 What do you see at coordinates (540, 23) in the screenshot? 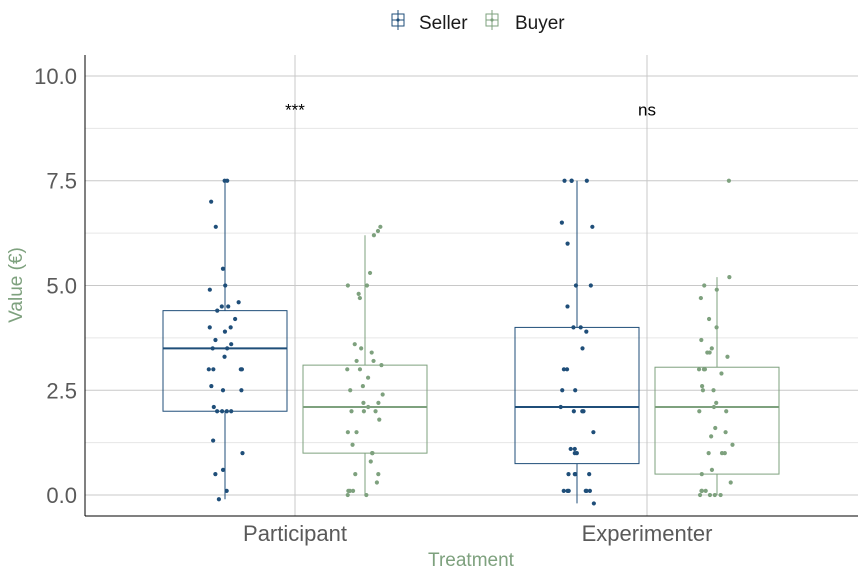
I see `legend-label-buyer: Buyer` at bounding box center [540, 23].